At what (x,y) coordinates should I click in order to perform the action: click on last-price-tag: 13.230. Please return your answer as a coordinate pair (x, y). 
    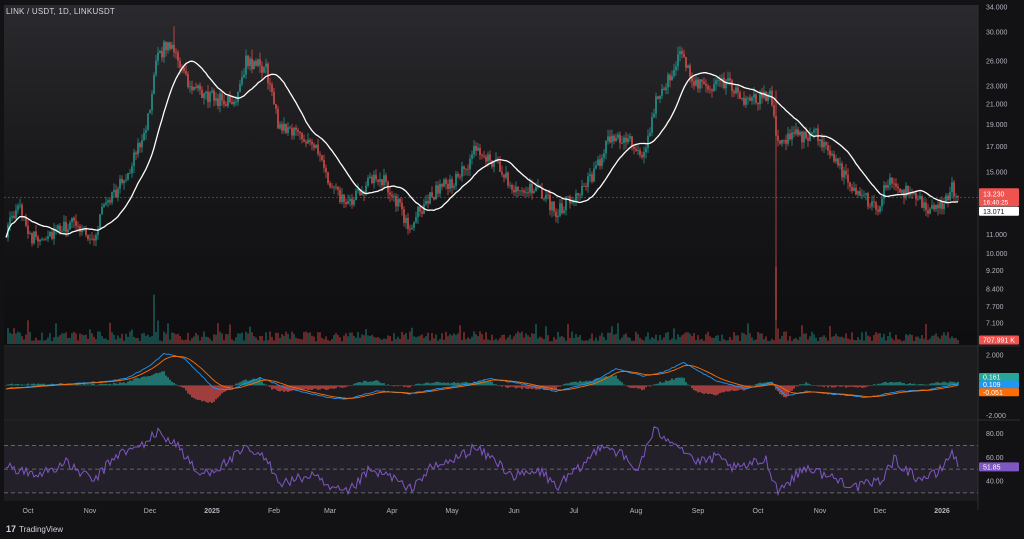
    Looking at the image, I should click on (994, 194).